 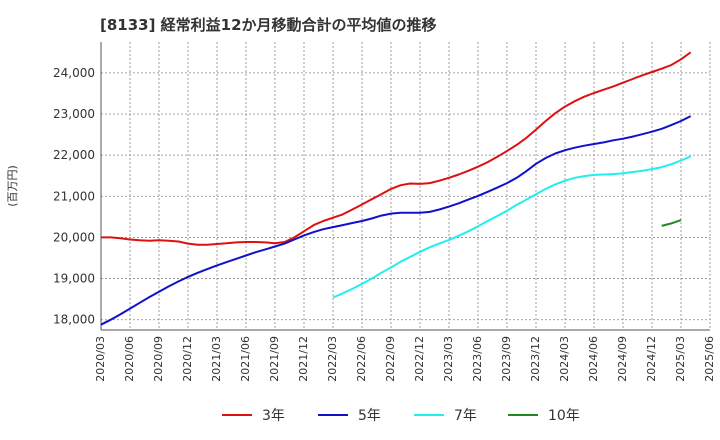 What do you see at coordinates (129, 359) in the screenshot?
I see `x-tick-label: 2020/06` at bounding box center [129, 359].